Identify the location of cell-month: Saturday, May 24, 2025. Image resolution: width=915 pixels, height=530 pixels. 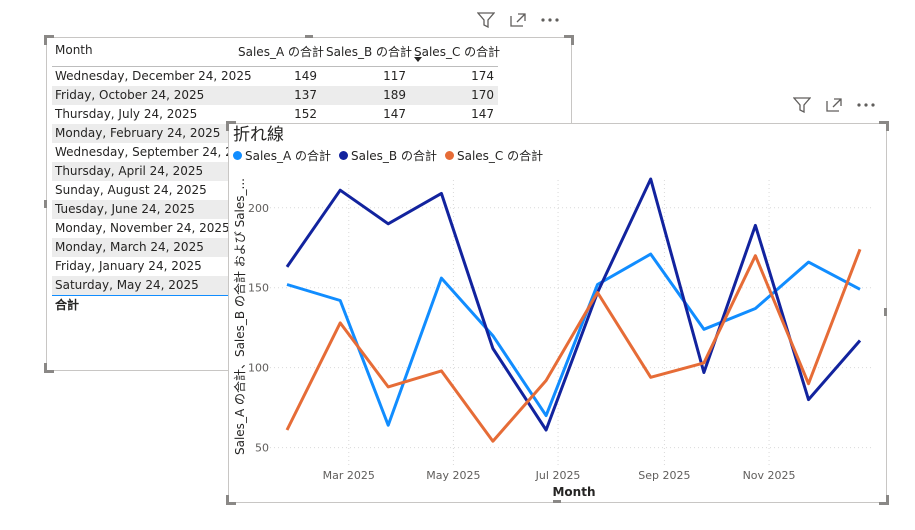
(127, 285).